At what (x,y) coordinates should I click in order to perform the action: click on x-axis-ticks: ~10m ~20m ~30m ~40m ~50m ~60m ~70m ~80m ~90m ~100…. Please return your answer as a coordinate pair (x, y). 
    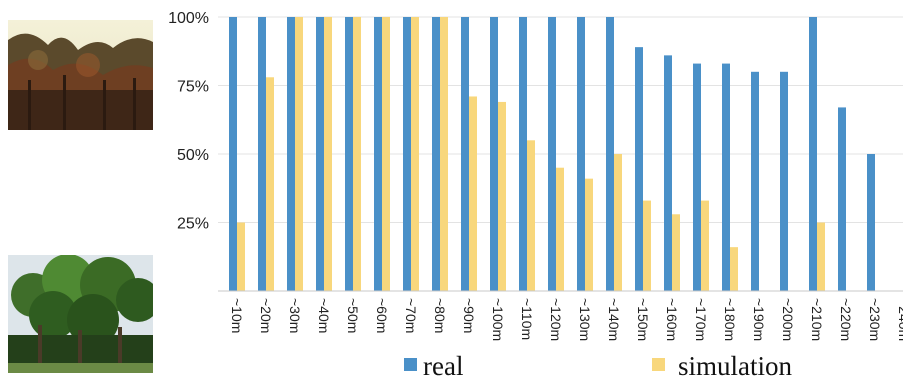
    Looking at the image, I should click on (566, 319).